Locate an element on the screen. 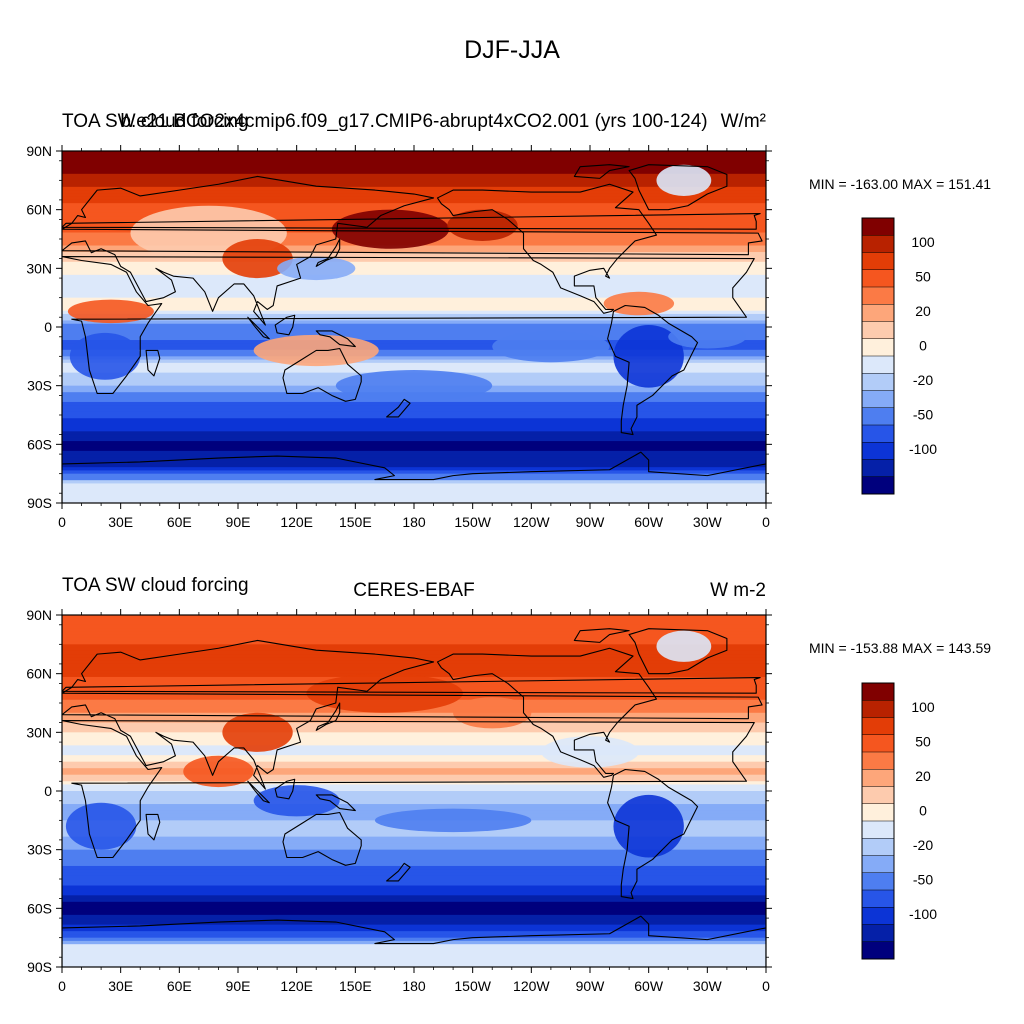  lat-label: 0 is located at coordinates (48, 791).